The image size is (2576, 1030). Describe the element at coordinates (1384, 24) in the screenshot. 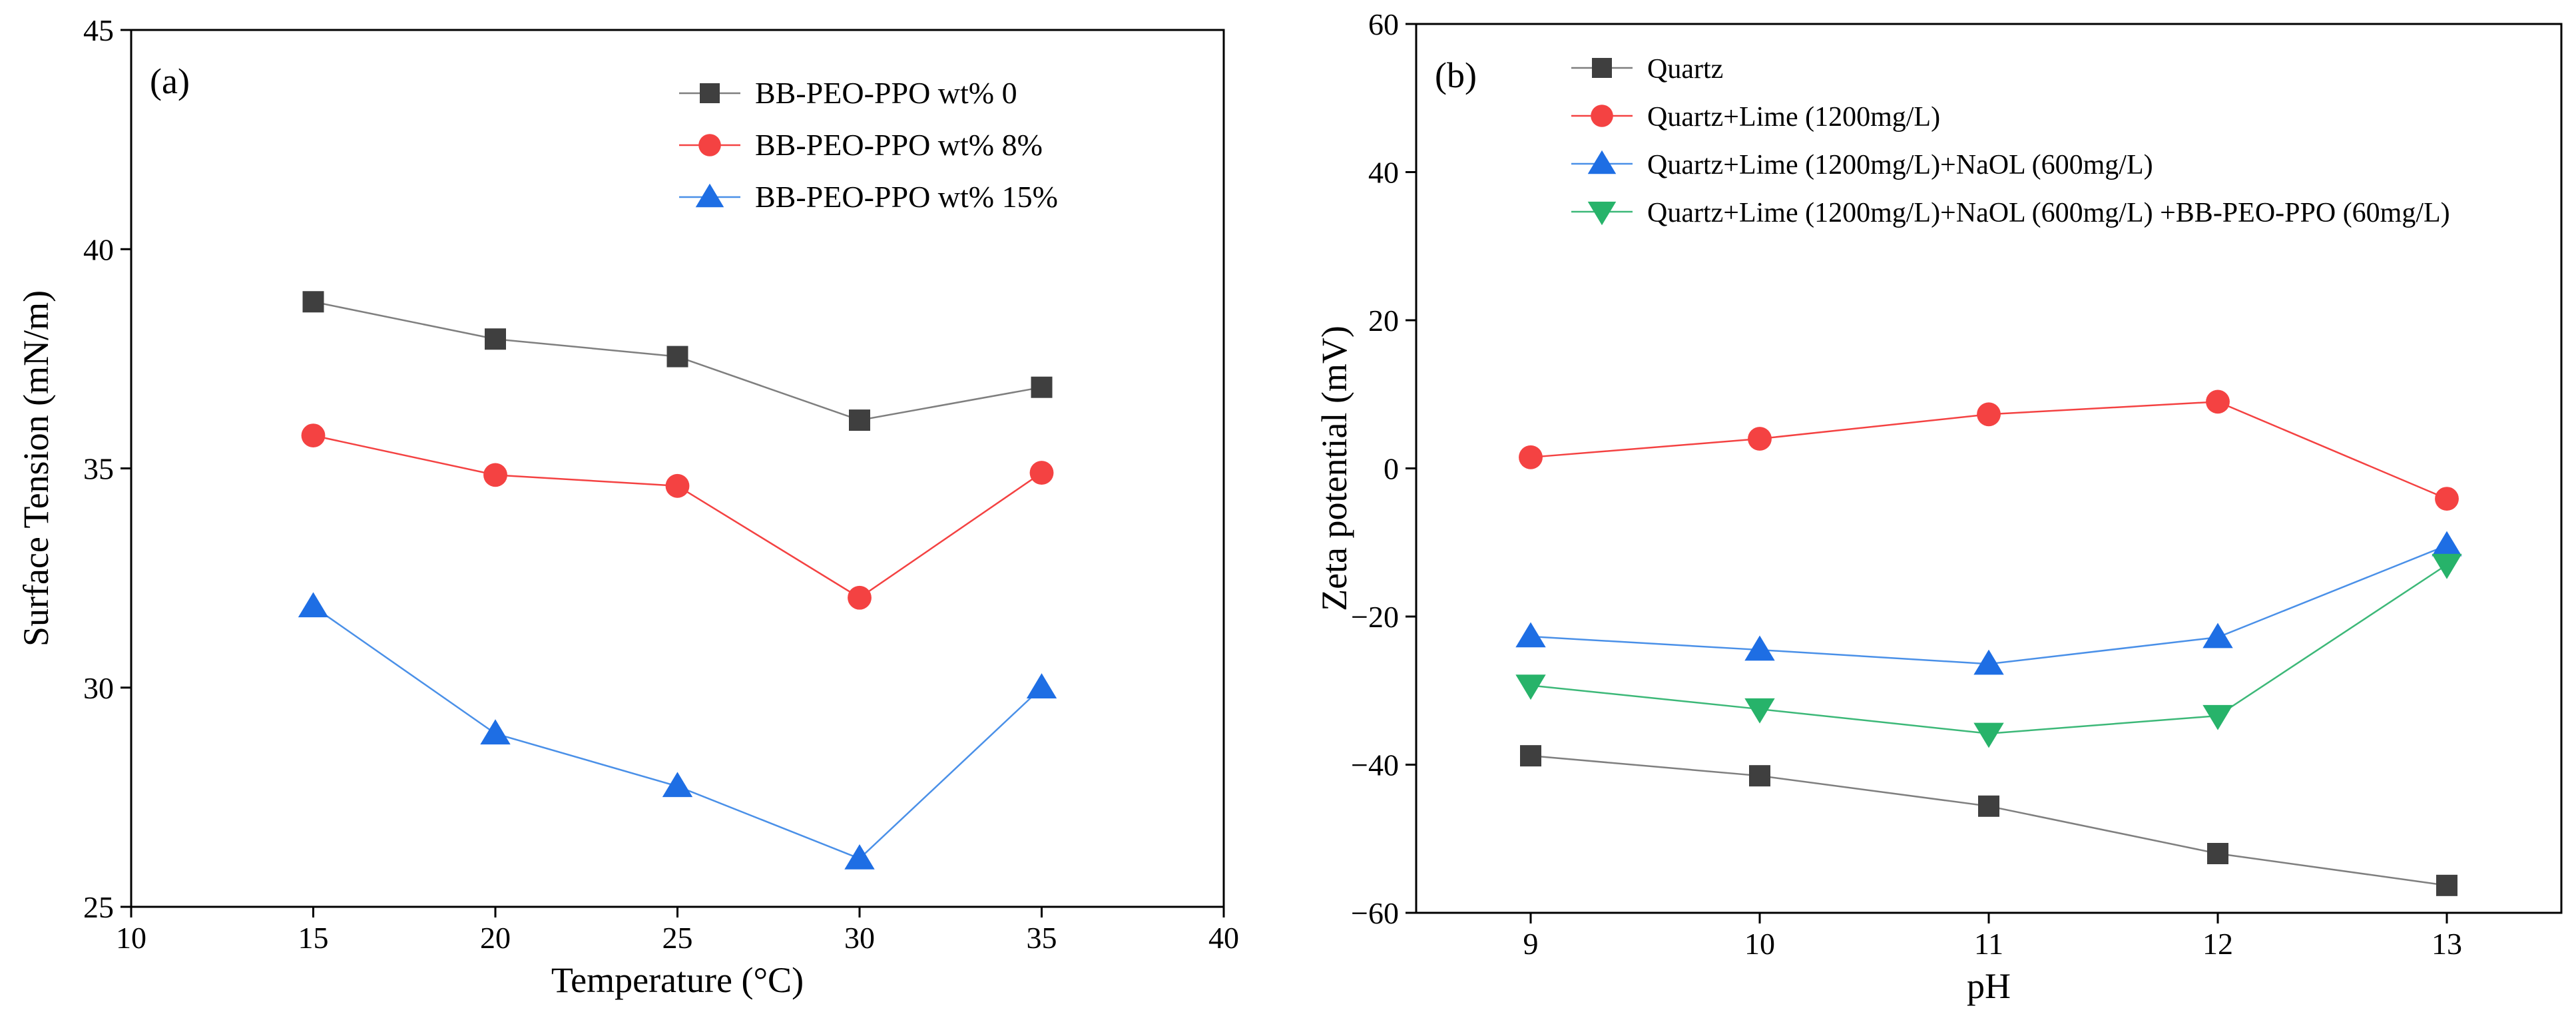

I see `y-tick-label: 60` at that location.